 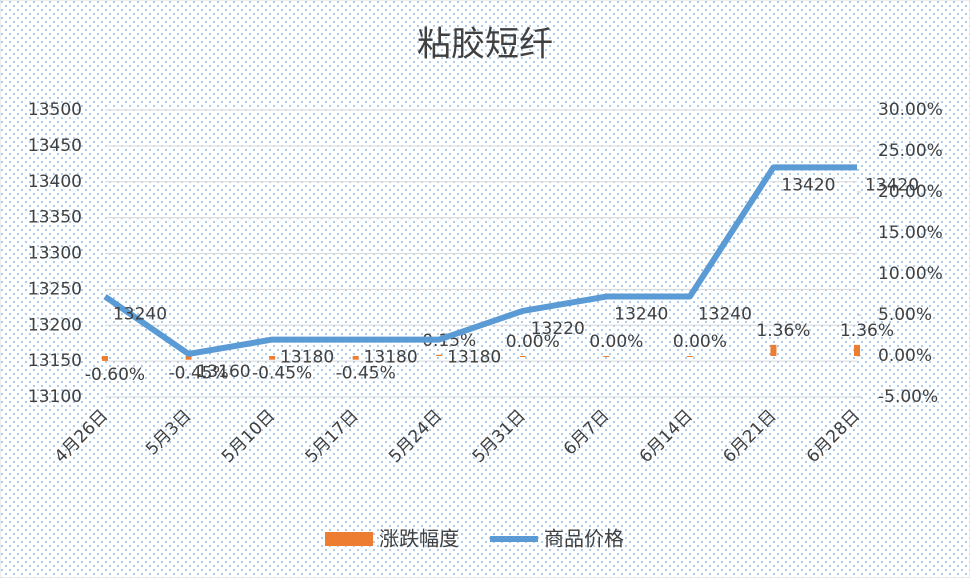 What do you see at coordinates (910, 110) in the screenshot?
I see `y2-tick-label: 30.00%` at bounding box center [910, 110].